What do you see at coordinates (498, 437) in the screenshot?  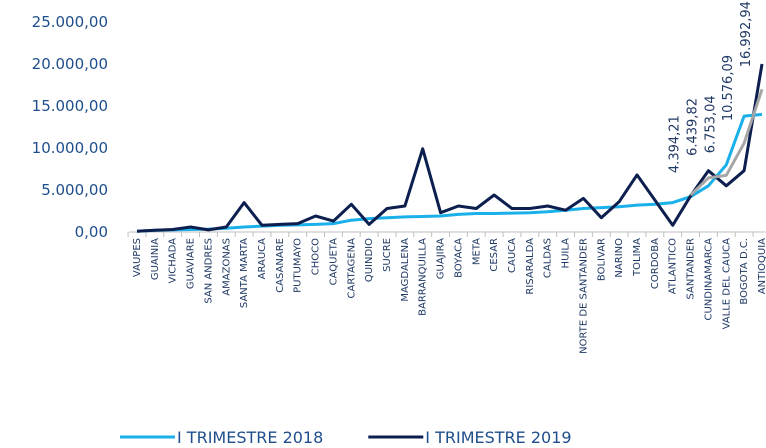 I see `legend-label: I TRIMESTRE 2019` at bounding box center [498, 437].